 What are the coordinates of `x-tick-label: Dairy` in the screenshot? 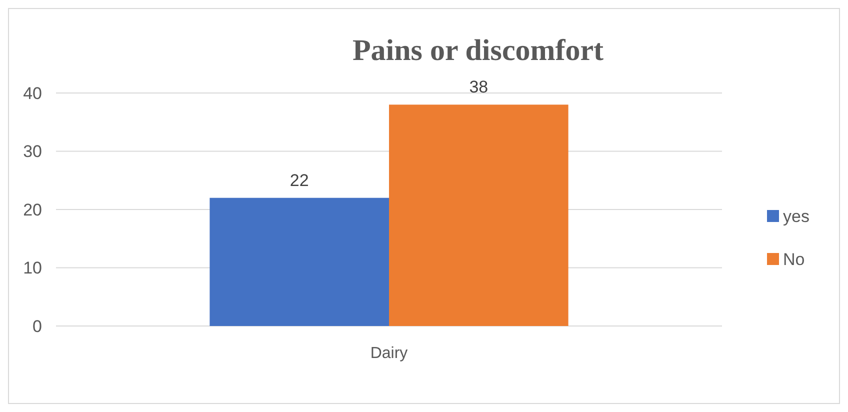 It's located at (389, 353).